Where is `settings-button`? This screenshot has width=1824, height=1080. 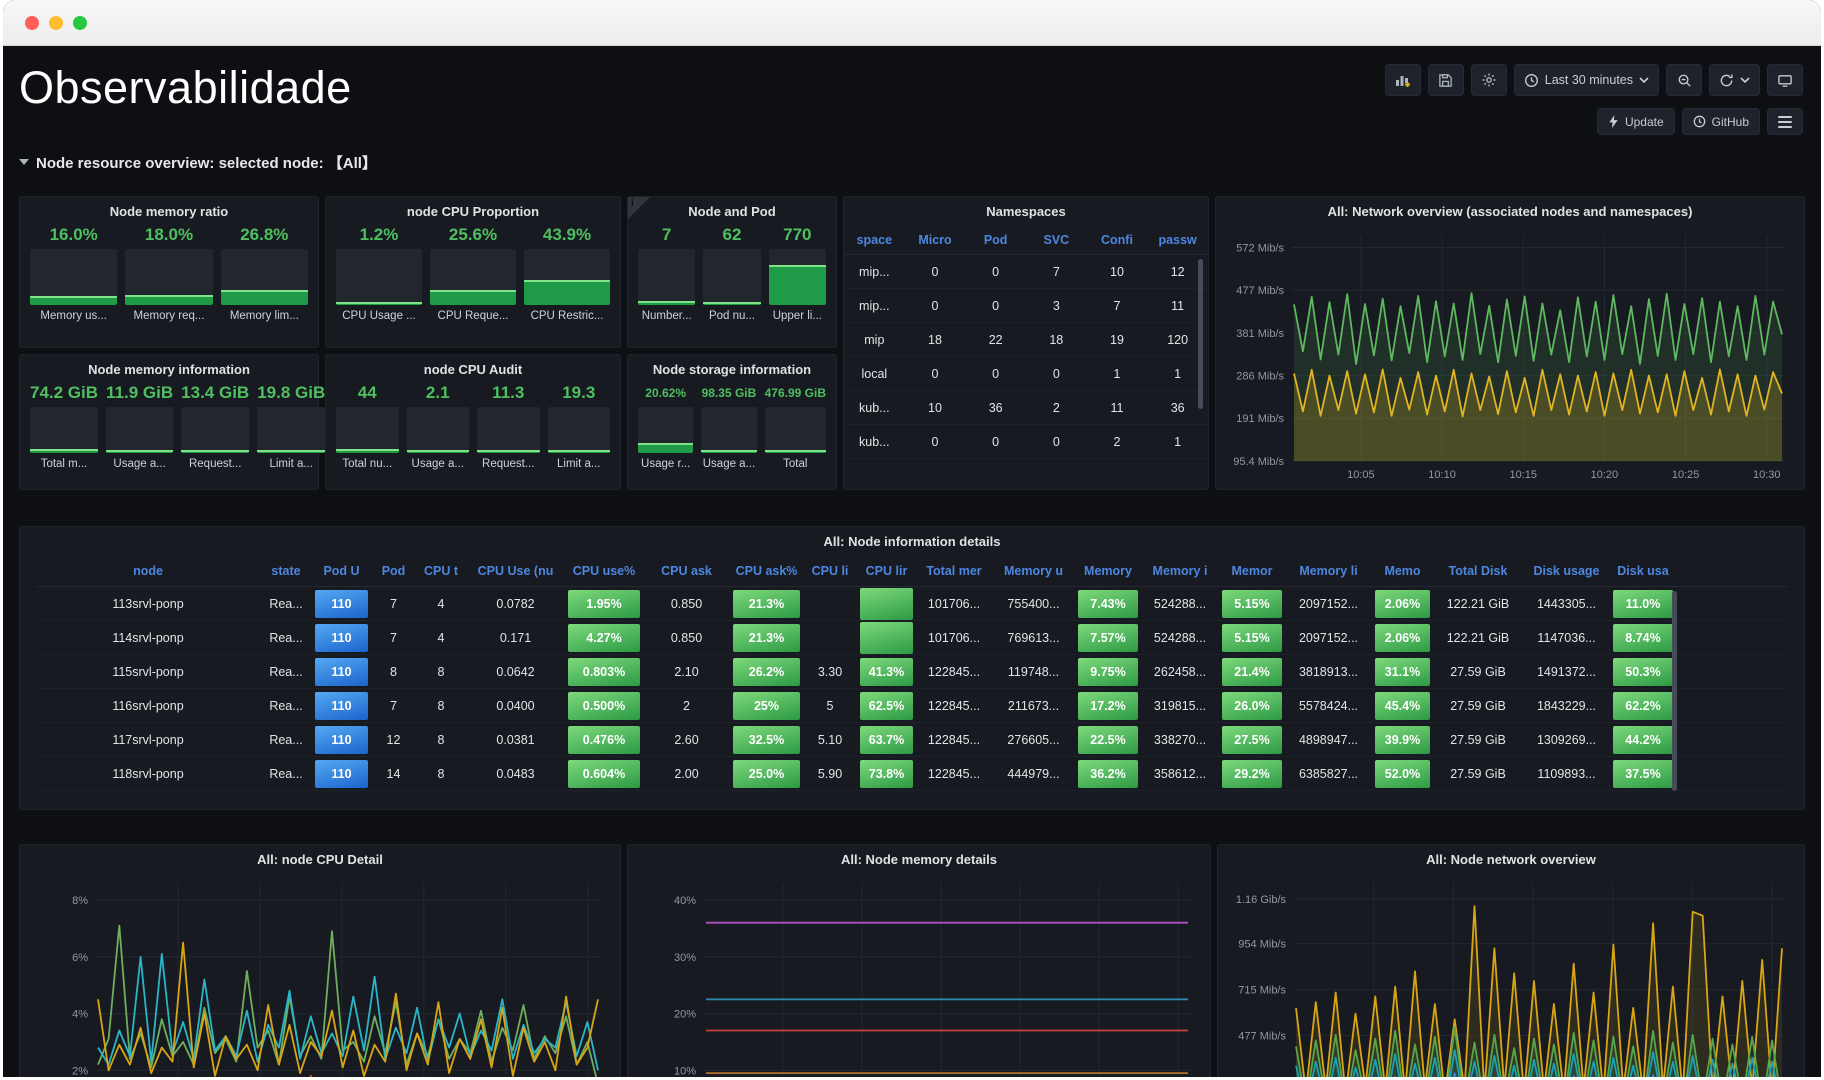
settings-button is located at coordinates (1488, 80).